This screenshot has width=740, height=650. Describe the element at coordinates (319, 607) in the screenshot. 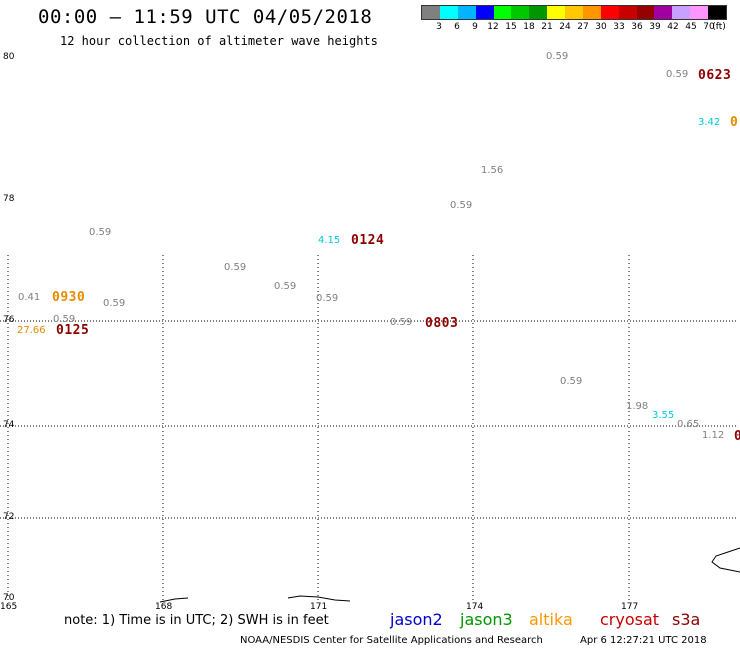

I see `lon-label-171: 171` at that location.